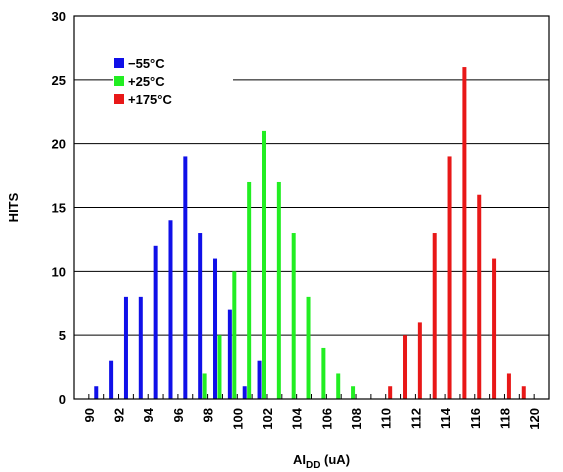 This screenshot has height=472, width=563. What do you see at coordinates (386, 418) in the screenshot?
I see `x-tick-label: 110` at bounding box center [386, 418].